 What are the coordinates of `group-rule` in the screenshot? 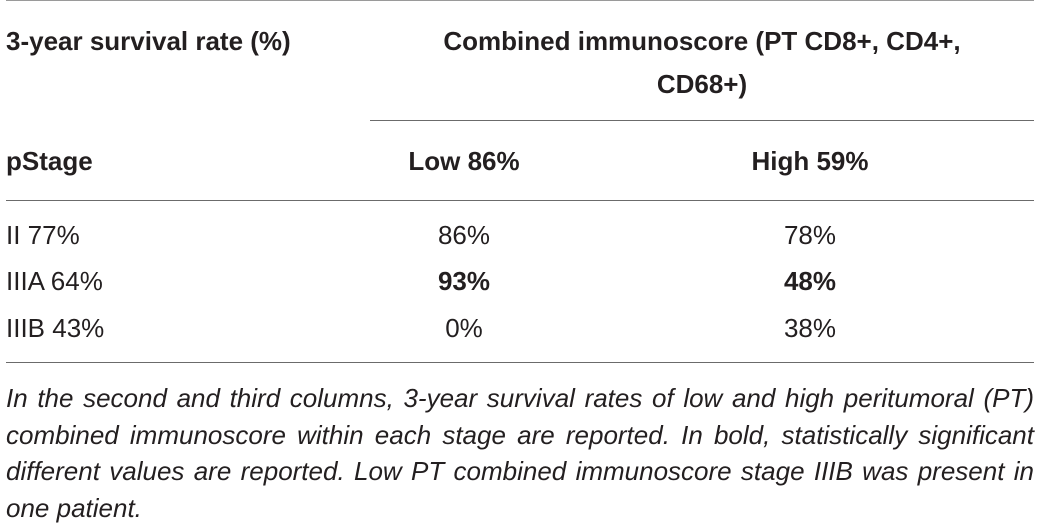 It's located at (702, 120).